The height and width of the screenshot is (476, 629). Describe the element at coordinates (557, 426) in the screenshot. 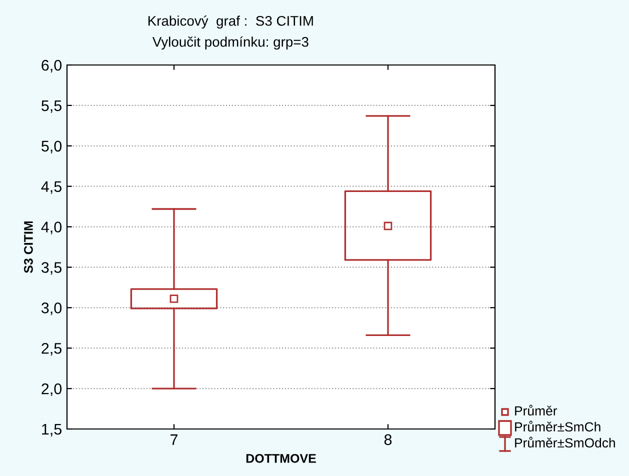

I see `text: Průměr±SmCh` at that location.